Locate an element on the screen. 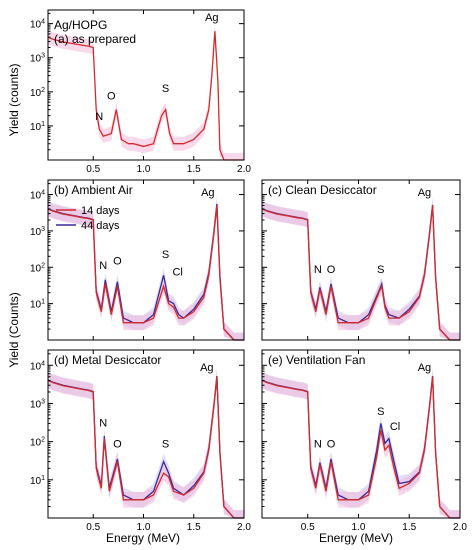  y-axis-label-bottom: Yield (Counts) is located at coordinates (14, 330).